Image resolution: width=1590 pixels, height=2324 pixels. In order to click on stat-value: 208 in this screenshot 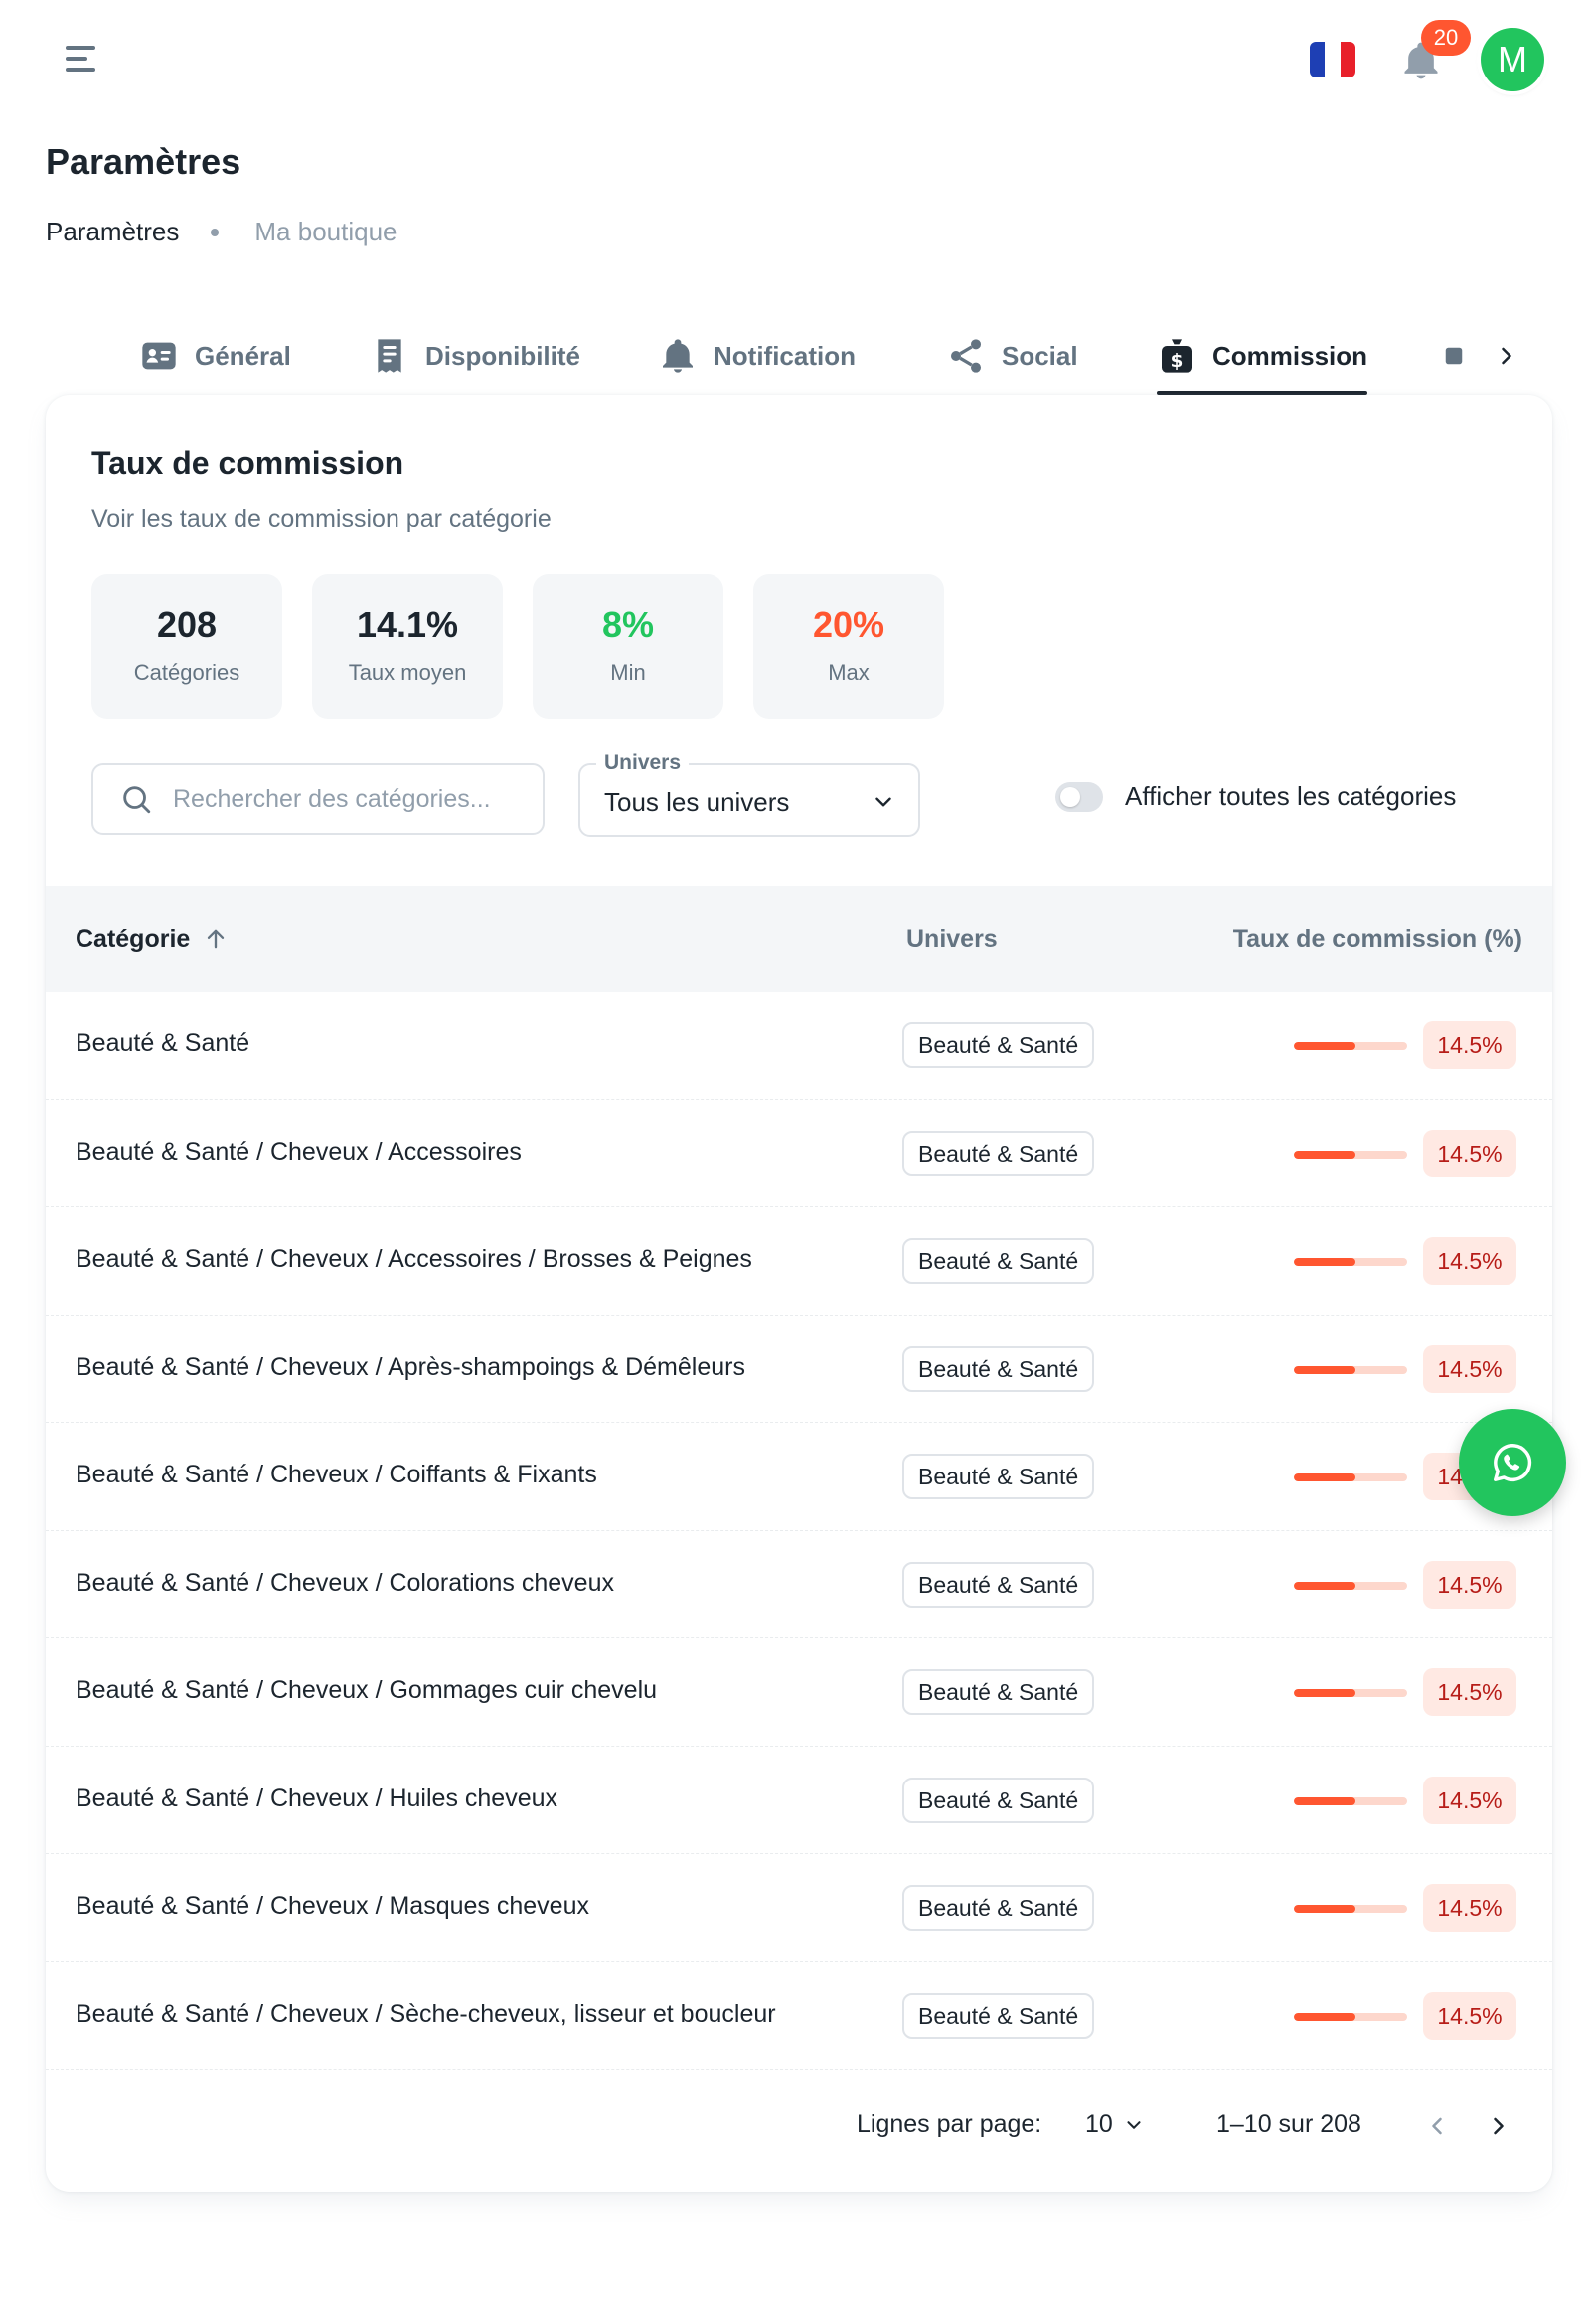, I will do `click(187, 624)`.